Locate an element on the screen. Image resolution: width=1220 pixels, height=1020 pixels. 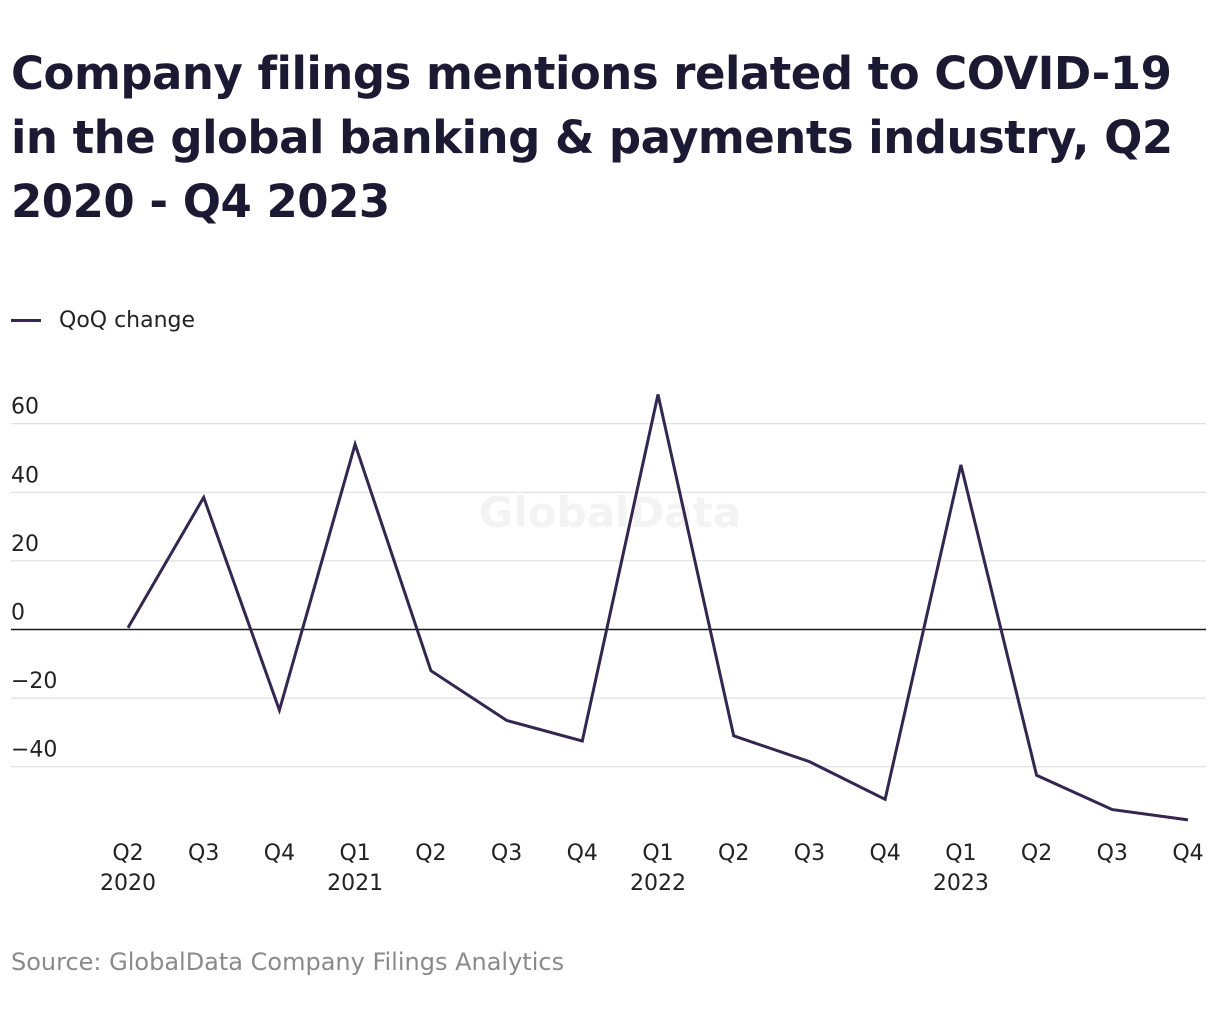
y-tick-label: −20 is located at coordinates (34, 681).